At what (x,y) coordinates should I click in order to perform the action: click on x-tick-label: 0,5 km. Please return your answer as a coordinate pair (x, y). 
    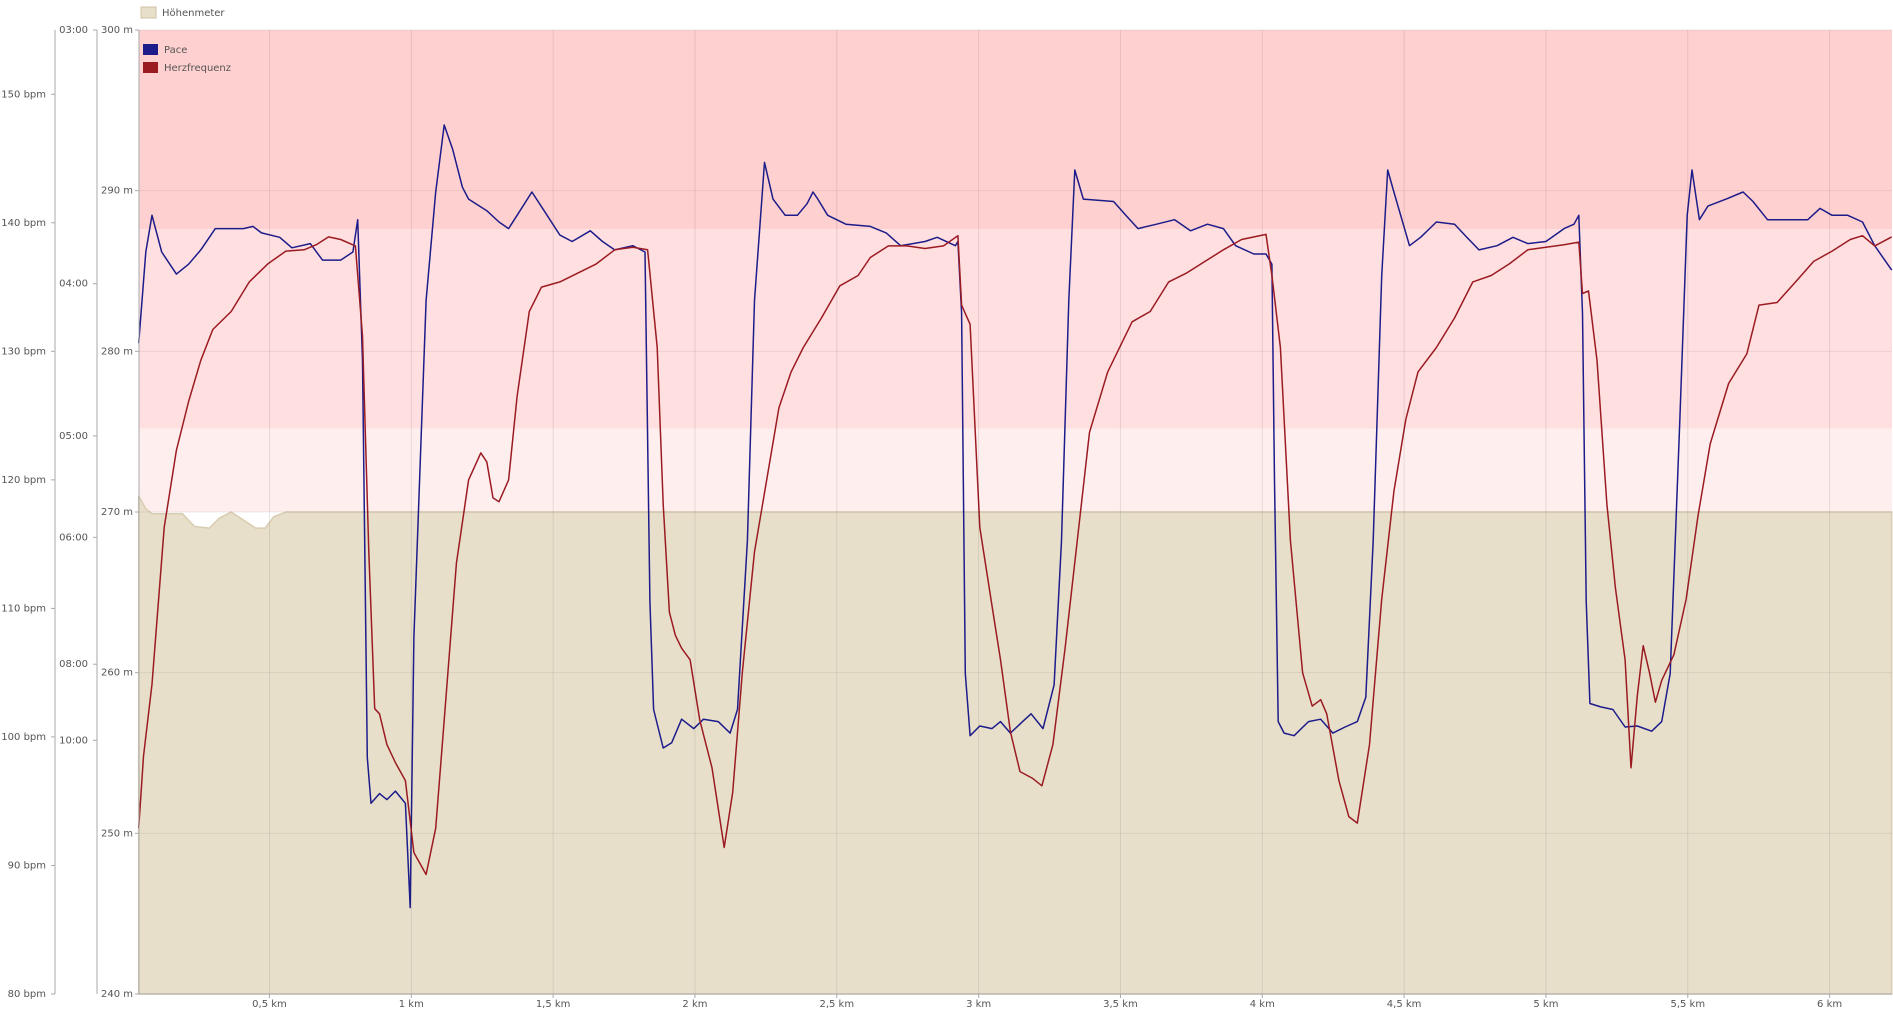
    Looking at the image, I should click on (269, 1004).